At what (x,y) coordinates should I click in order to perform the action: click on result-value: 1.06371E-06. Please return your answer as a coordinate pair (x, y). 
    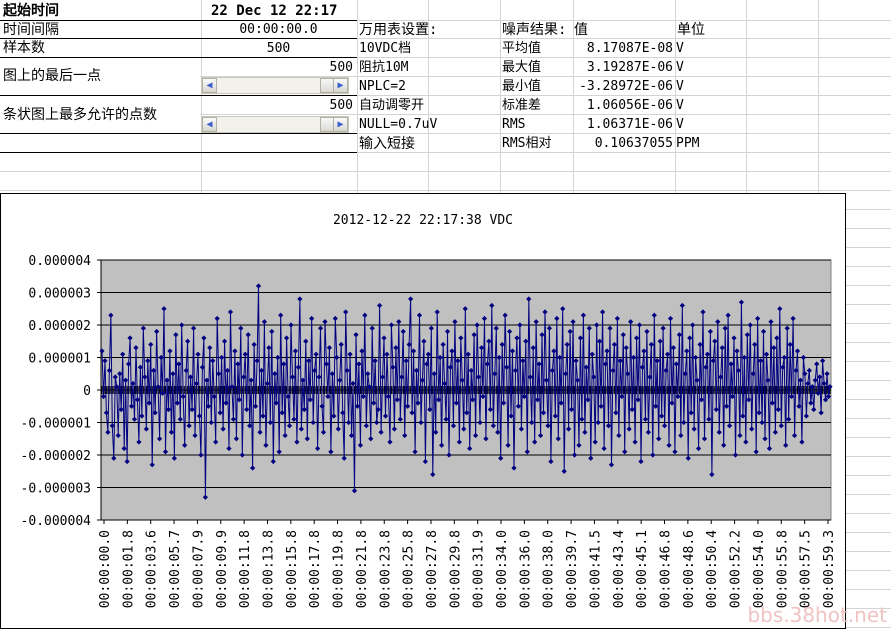
    Looking at the image, I should click on (629, 124).